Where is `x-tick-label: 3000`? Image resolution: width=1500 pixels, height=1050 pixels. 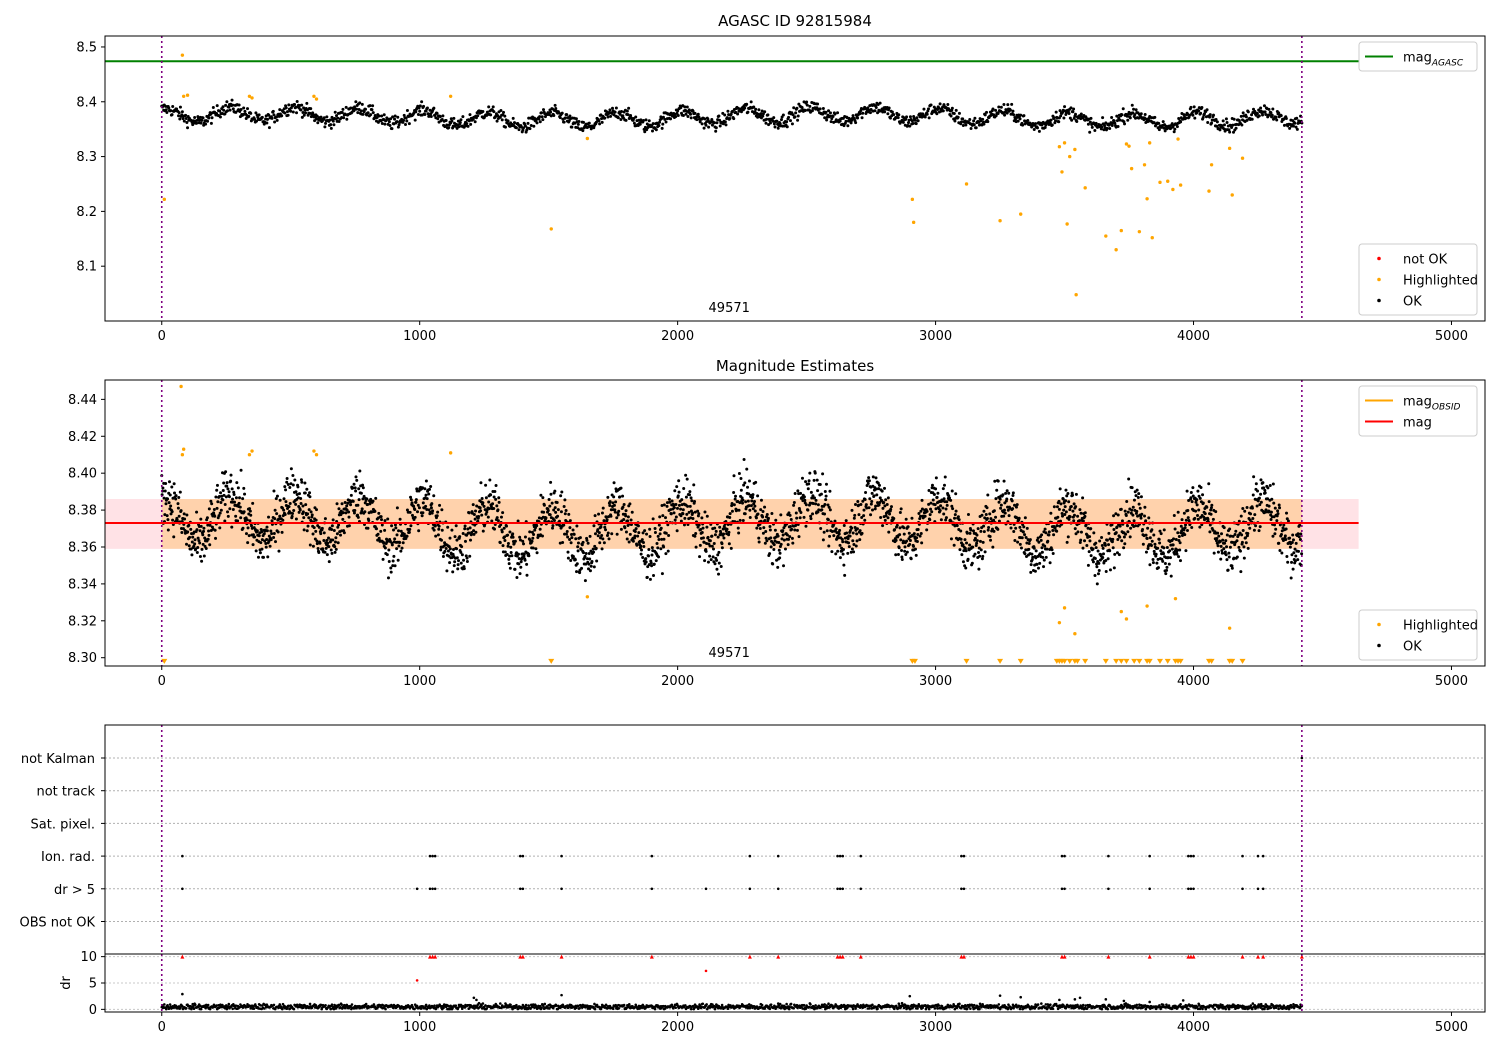
x-tick-label: 3000 is located at coordinates (935, 681).